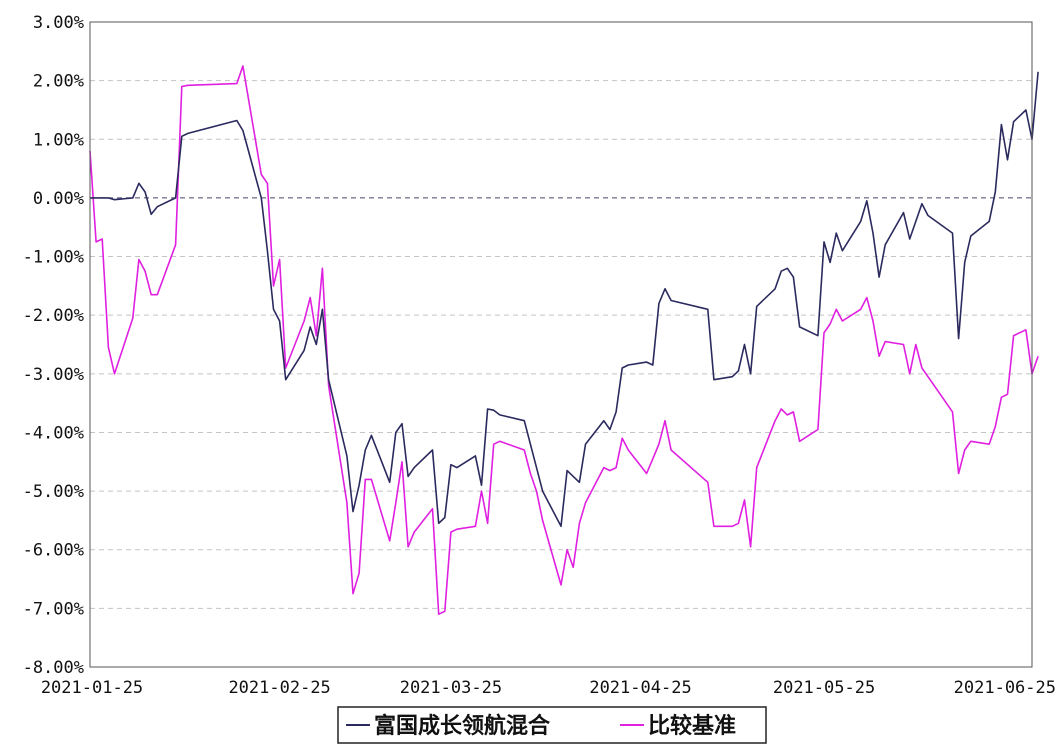  I want to click on y-tick-label: -6.00%, so click(53, 551).